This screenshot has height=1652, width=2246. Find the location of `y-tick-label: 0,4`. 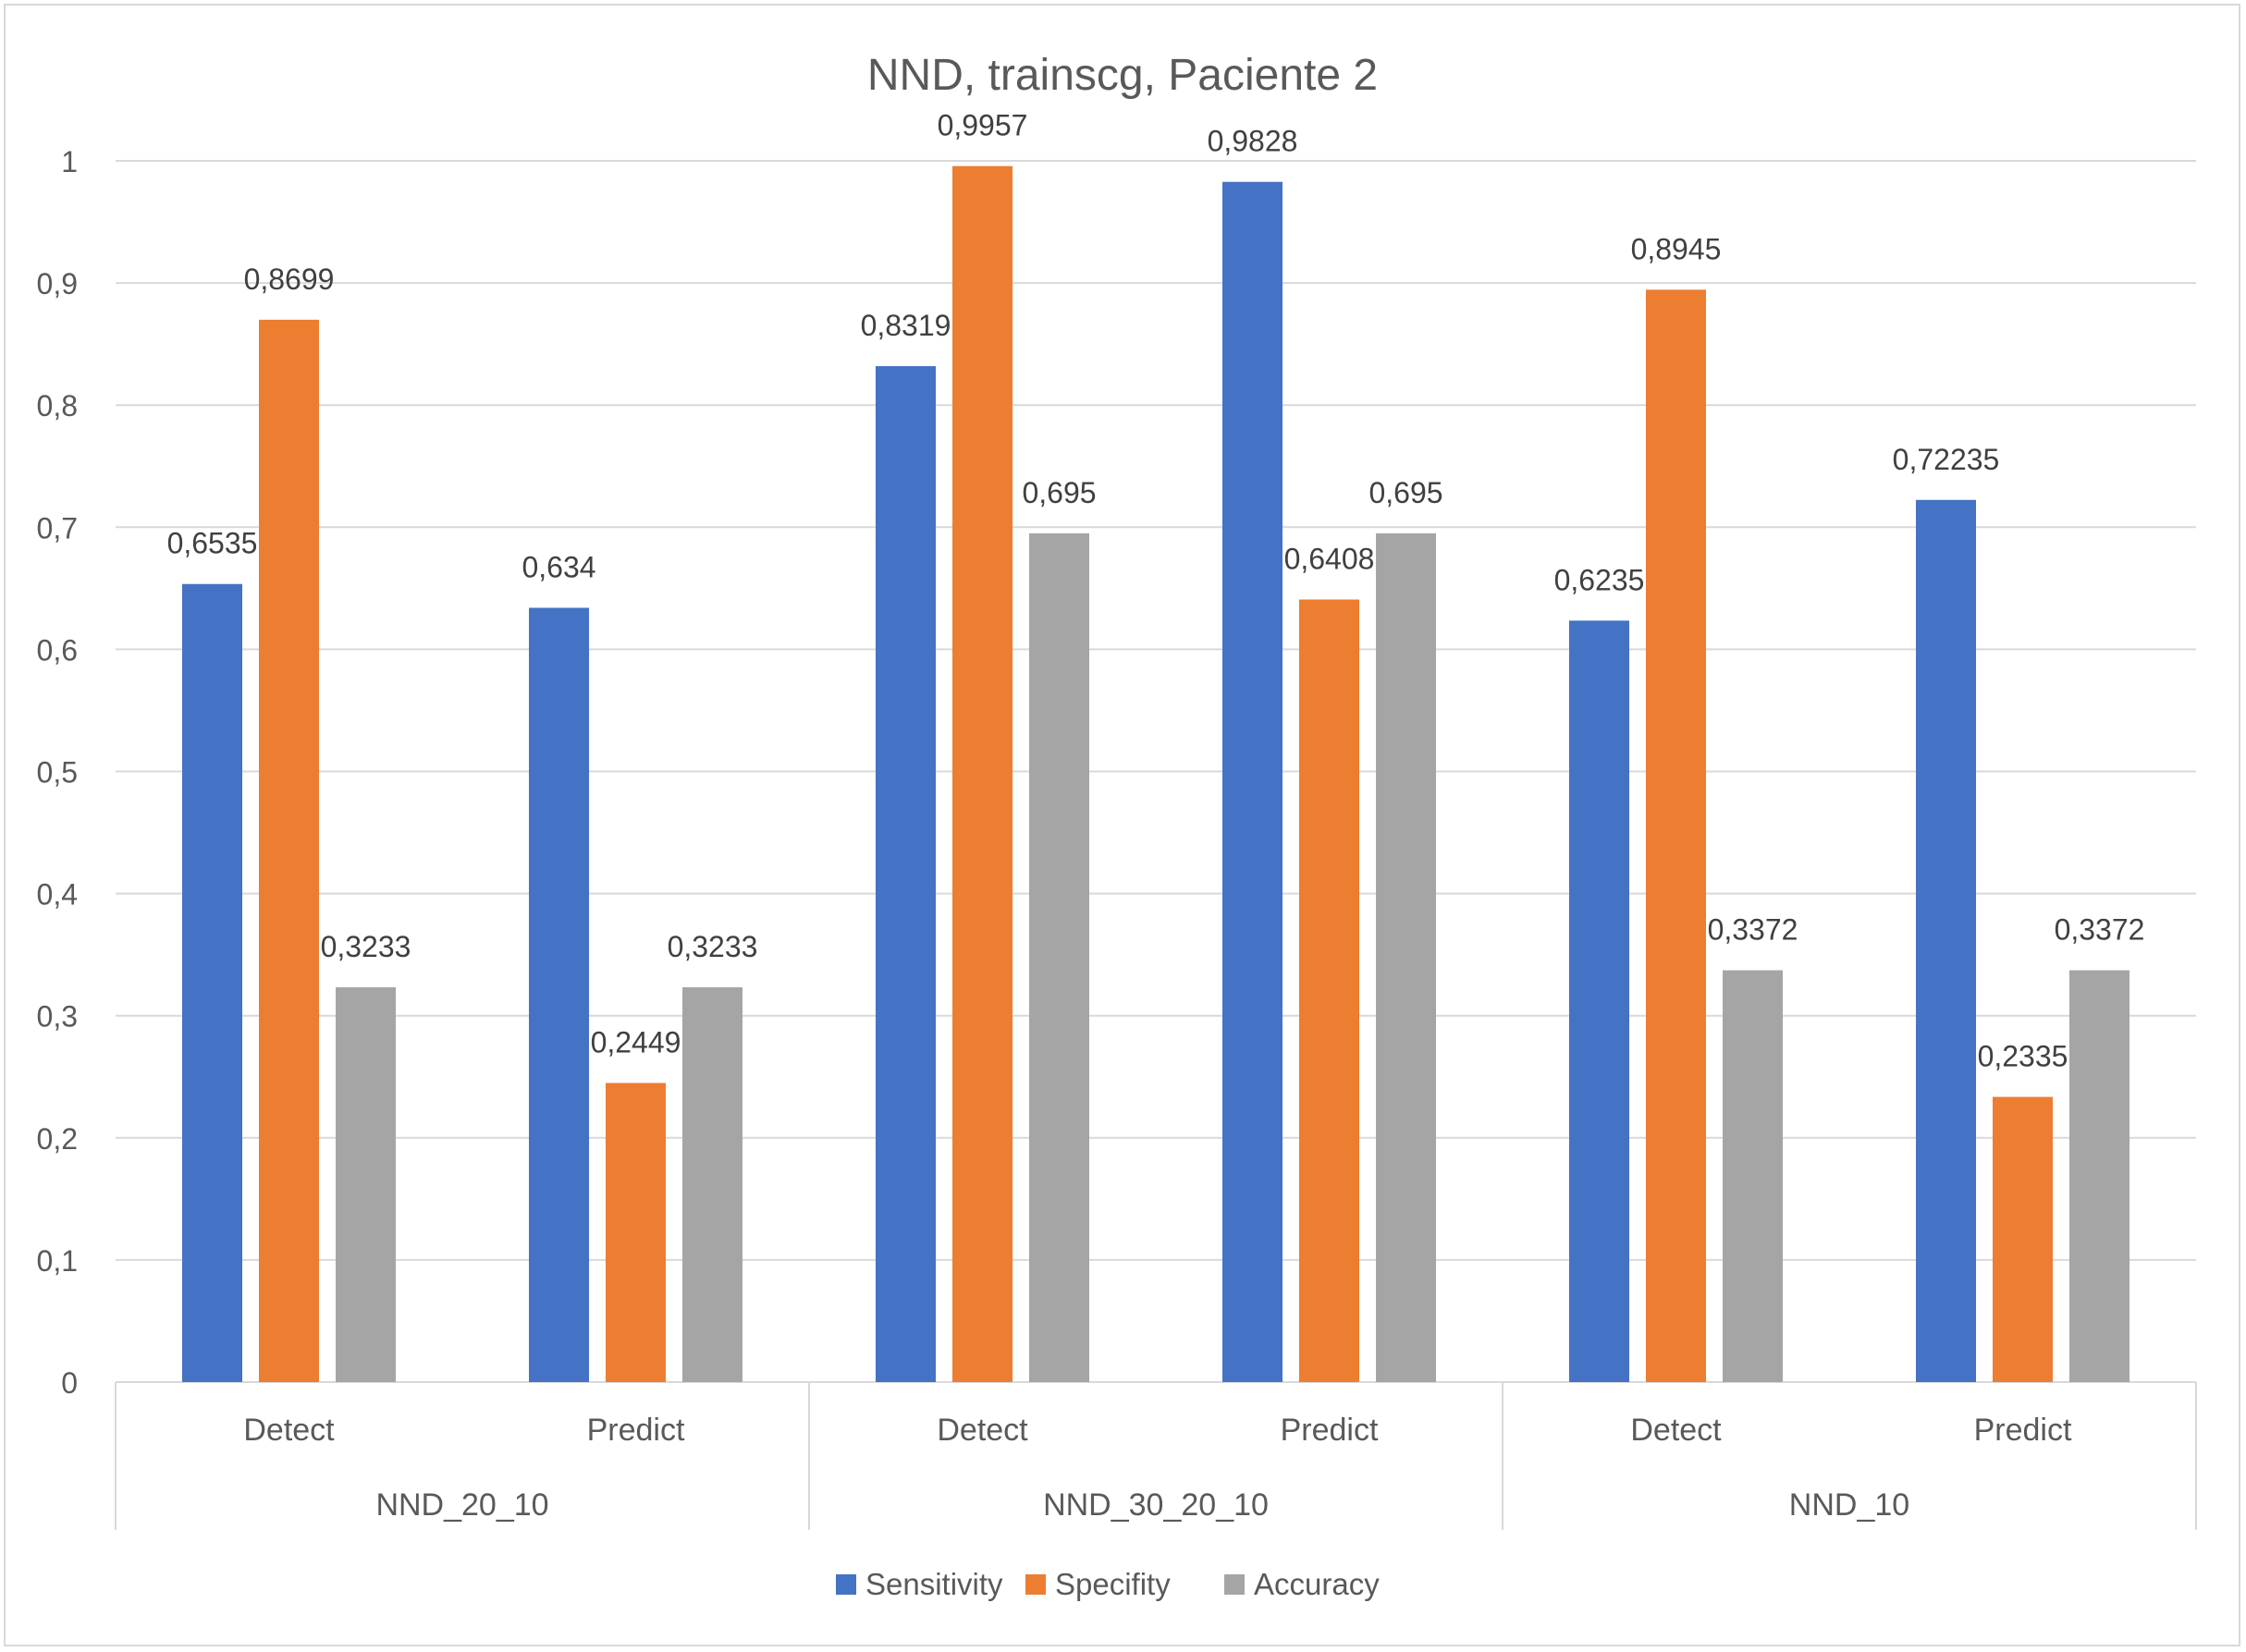

y-tick-label: 0,4 is located at coordinates (58, 895).